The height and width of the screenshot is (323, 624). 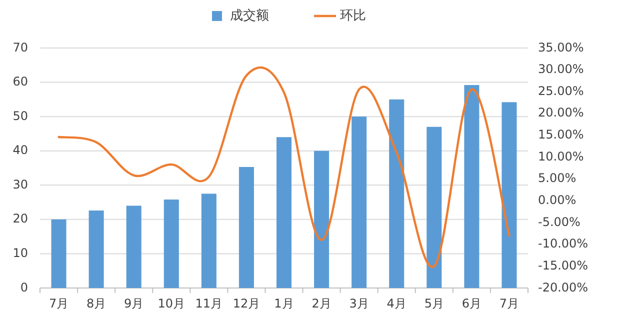 I want to click on y-tick-label: 10, so click(x=20, y=253).